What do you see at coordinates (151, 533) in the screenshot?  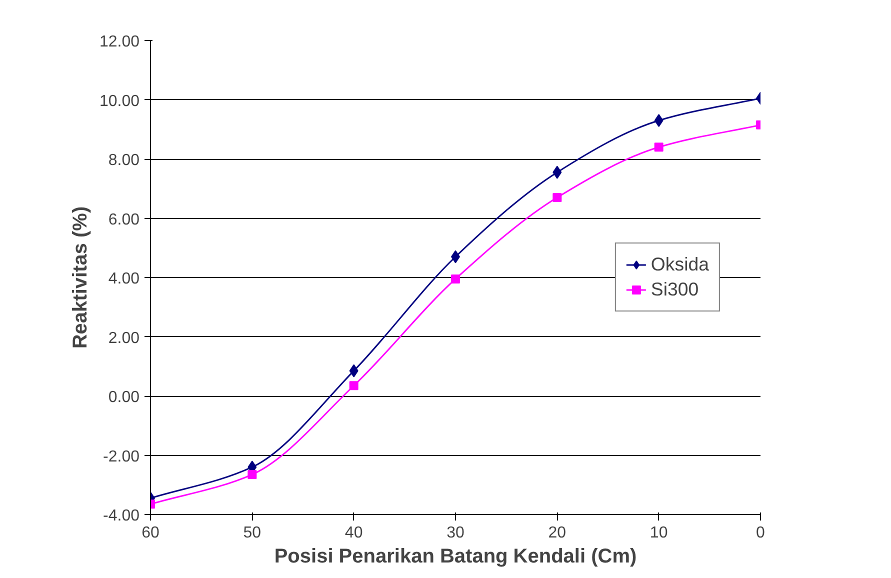 I see `x-tick-label: 60` at bounding box center [151, 533].